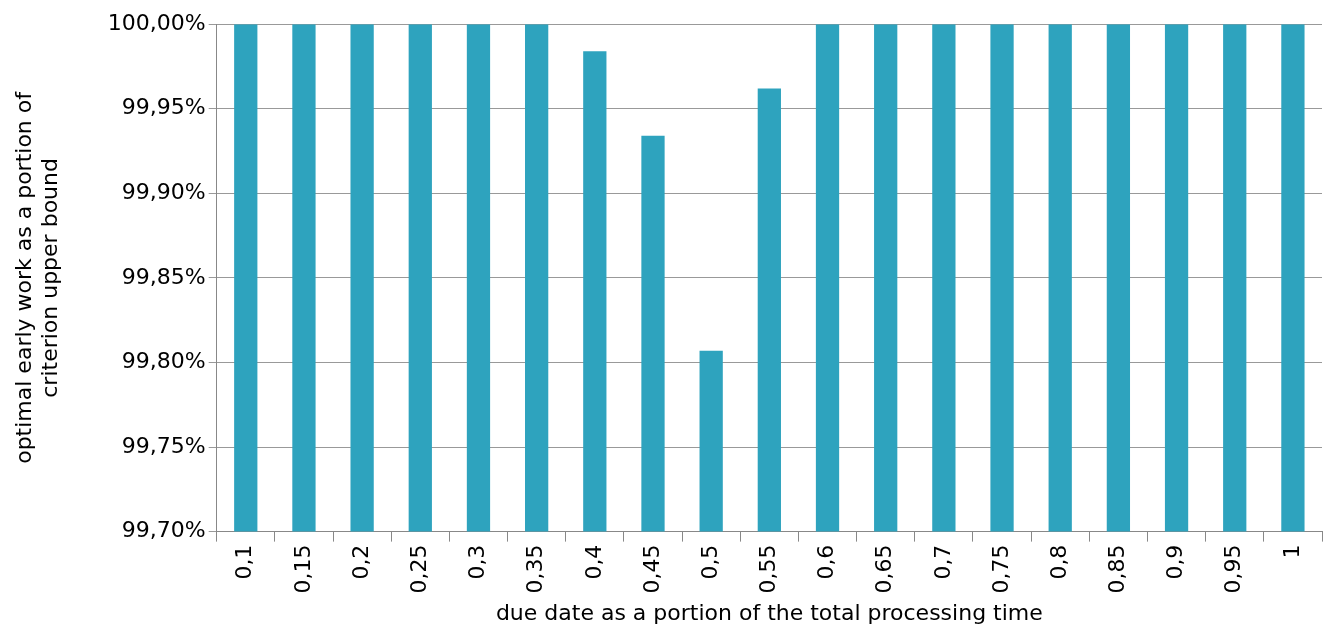 The height and width of the screenshot is (639, 1332). Describe the element at coordinates (1175, 562) in the screenshot. I see `x-tick-label: 0,9` at that location.